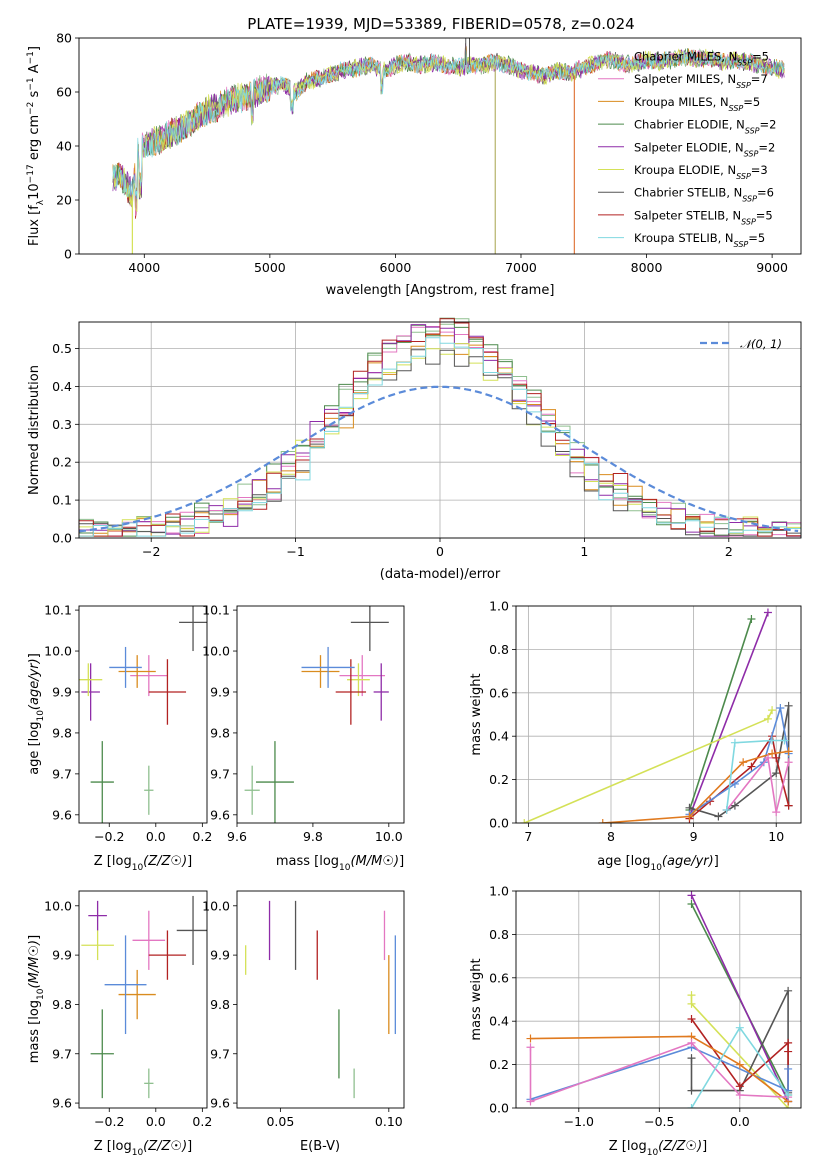 The height and width of the screenshot is (1170, 819). I want to click on y-tick-label: 9.7, so click(220, 773).